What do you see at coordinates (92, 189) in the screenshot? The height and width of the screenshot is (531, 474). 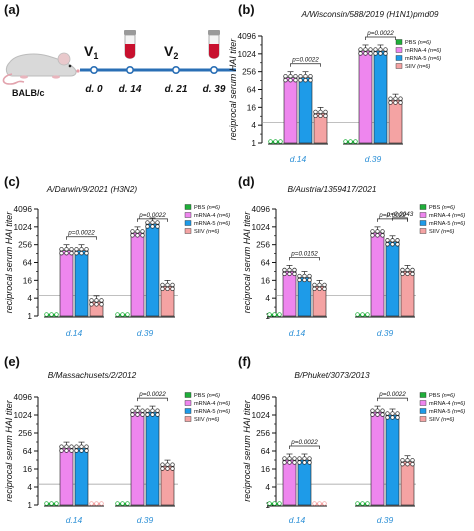 I see `chart-title: A/Darwin/9/2021 (H3N2)` at bounding box center [92, 189].